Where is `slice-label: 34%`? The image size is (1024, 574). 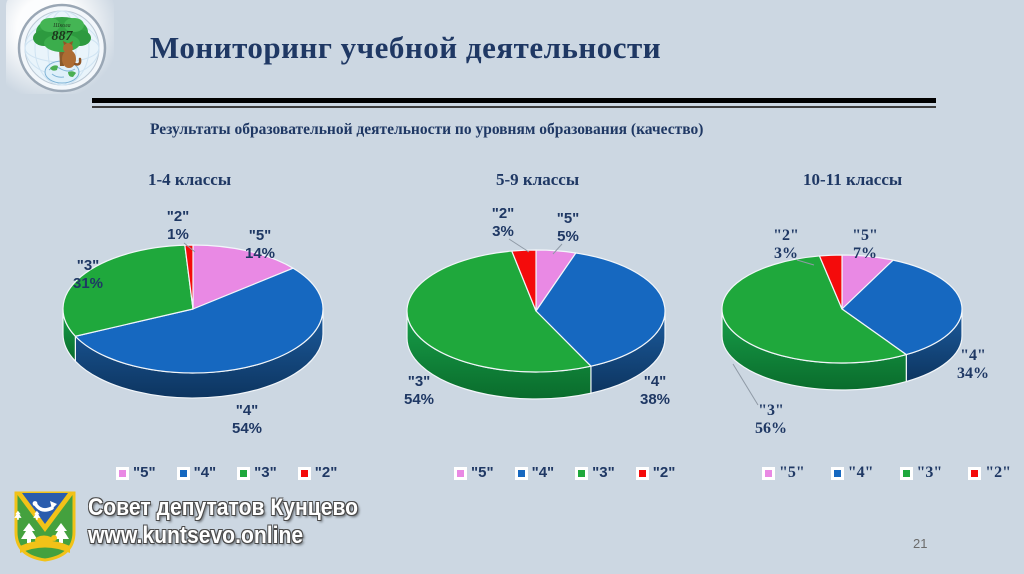 slice-label: 34% is located at coordinates (973, 373).